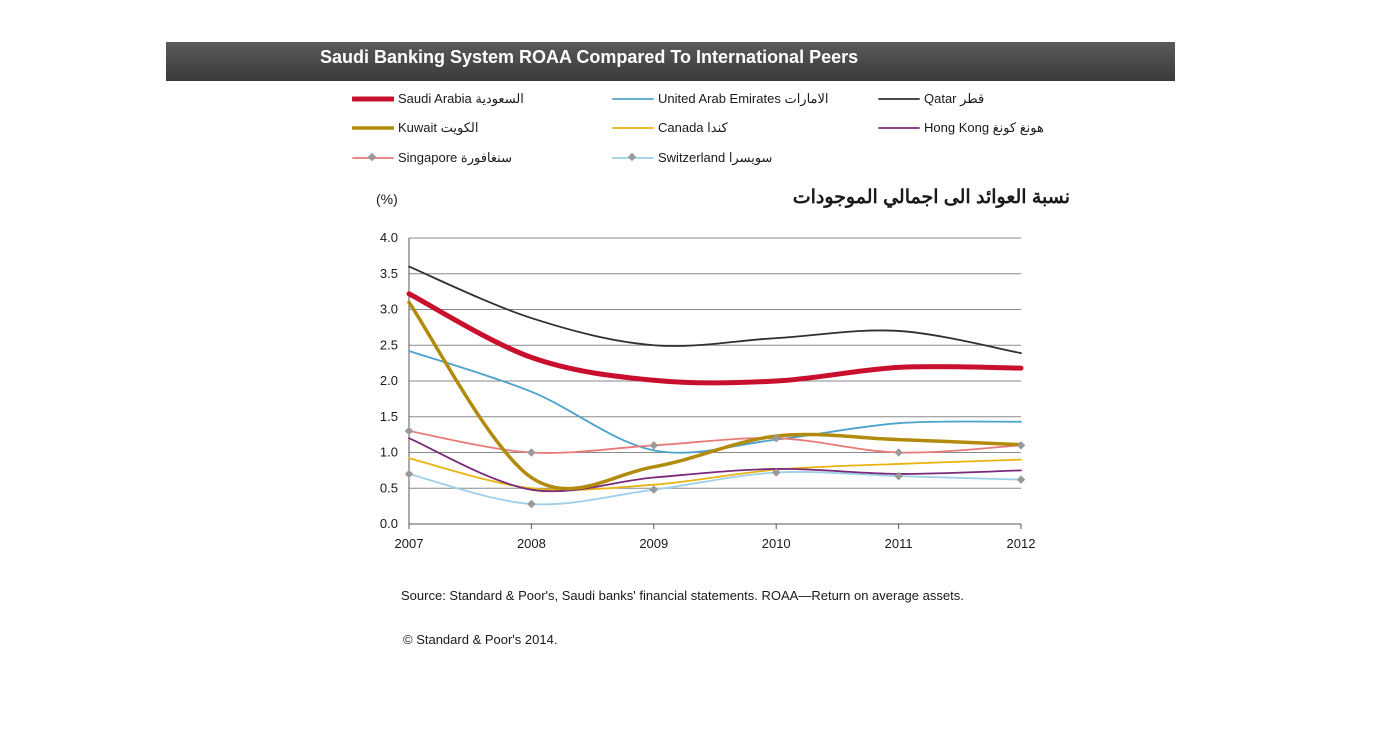  I want to click on legend-item-uae: United Arab Emirates الامارات, so click(720, 99).